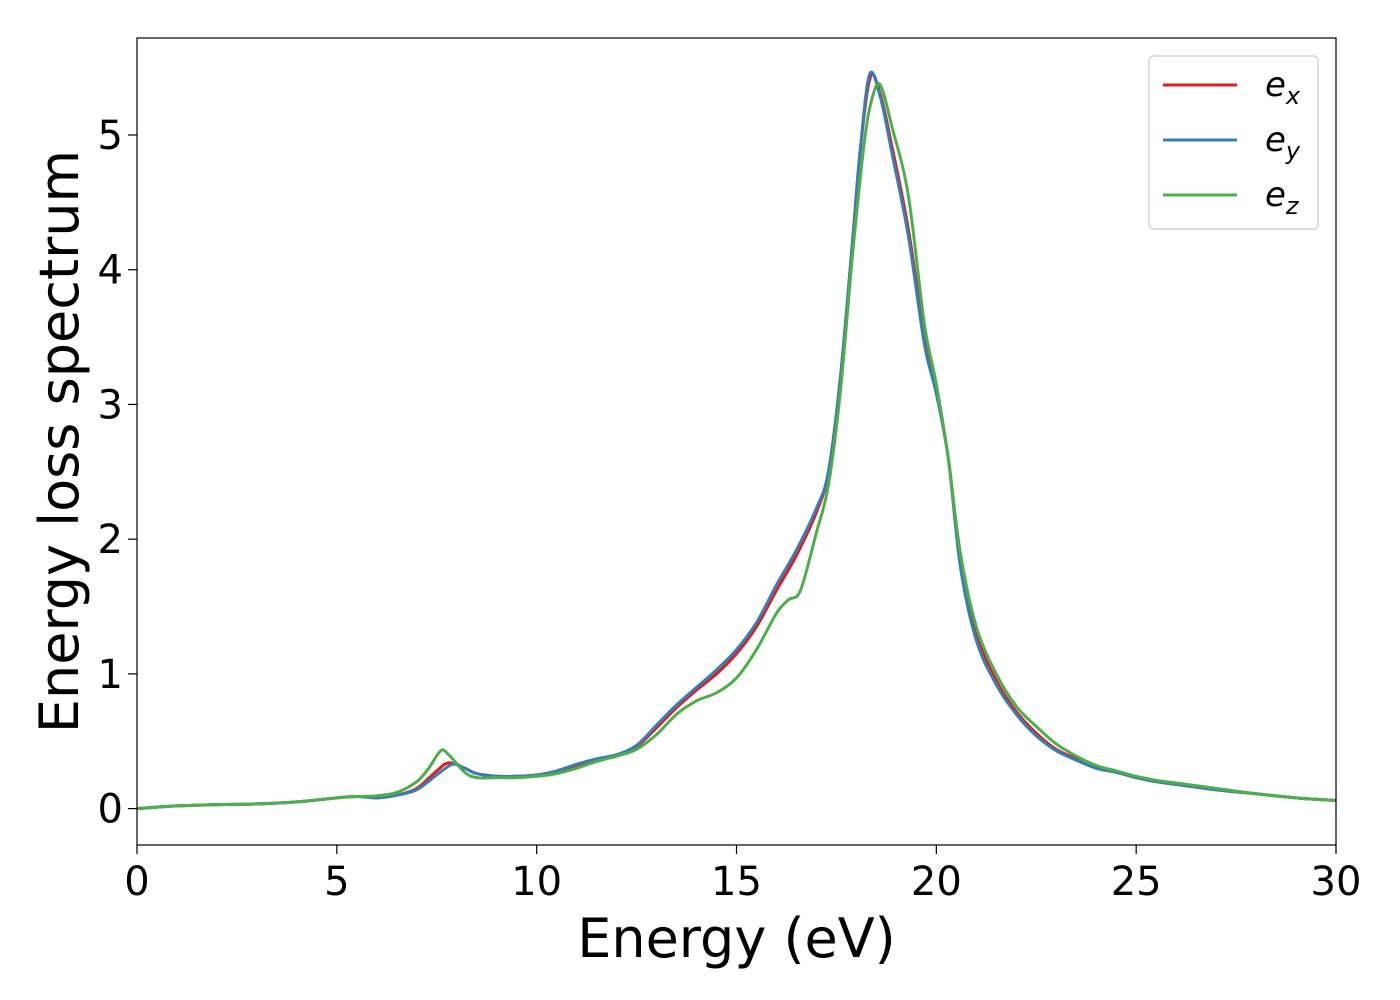 This screenshot has width=1400, height=1000. Describe the element at coordinates (110, 136) in the screenshot. I see `y-tick-label: 5` at that location.